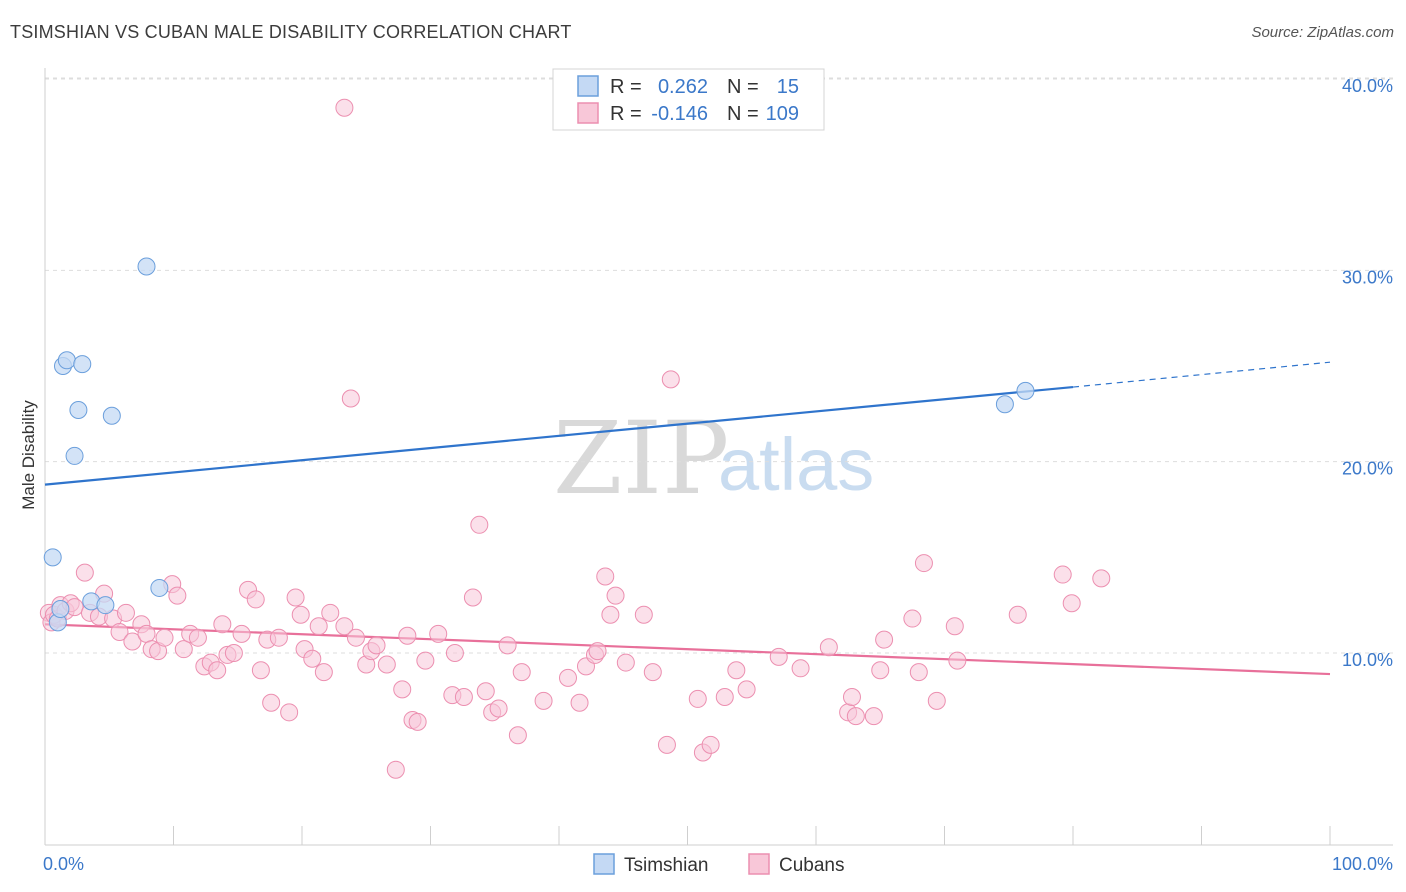  I want to click on legend-r-value: 0.262, so click(683, 87).